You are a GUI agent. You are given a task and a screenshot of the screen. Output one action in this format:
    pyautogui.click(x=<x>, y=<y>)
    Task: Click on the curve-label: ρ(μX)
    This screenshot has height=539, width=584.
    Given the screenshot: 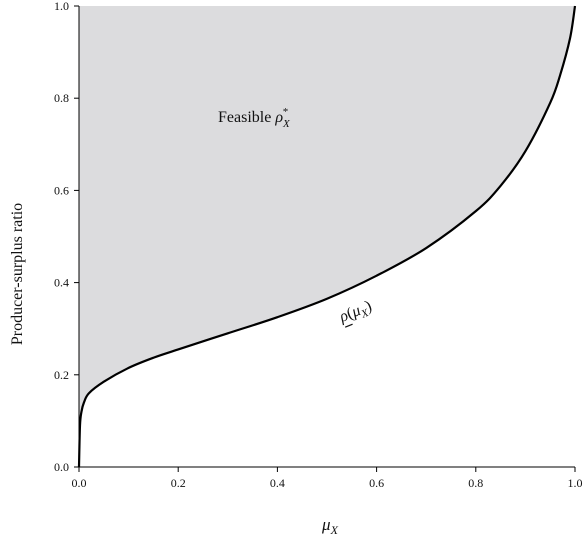 What is the action you would take?
    pyautogui.click(x=355, y=313)
    